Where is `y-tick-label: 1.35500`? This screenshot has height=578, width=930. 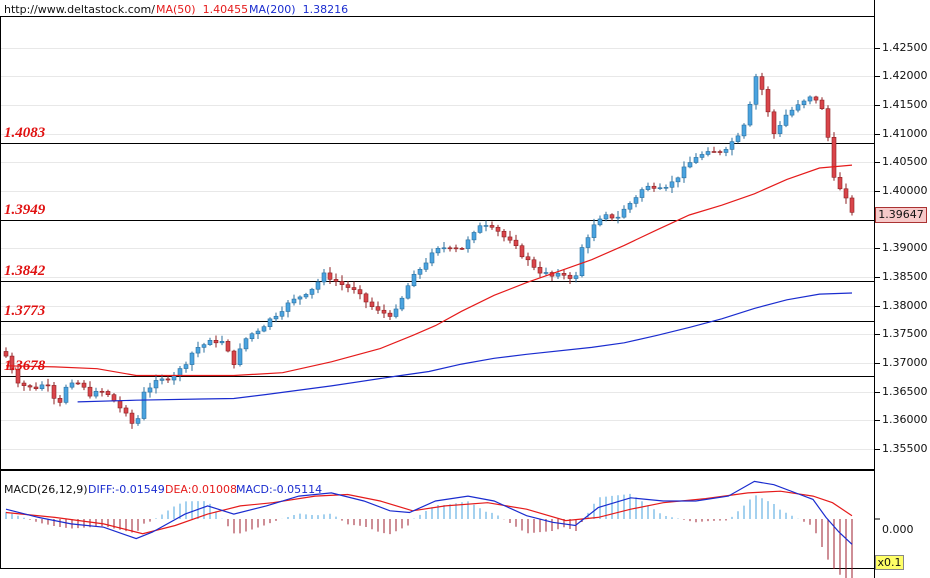 y-tick-label: 1.35500 is located at coordinates (905, 448).